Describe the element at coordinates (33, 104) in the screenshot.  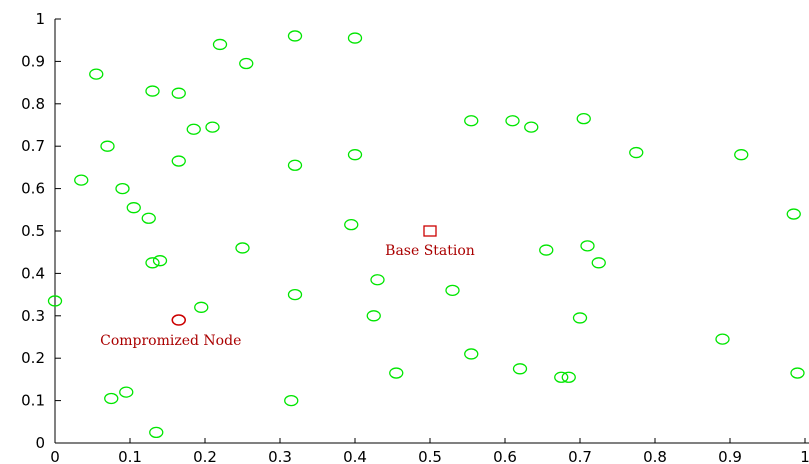
I see `y-tick-label: 0.8` at that location.